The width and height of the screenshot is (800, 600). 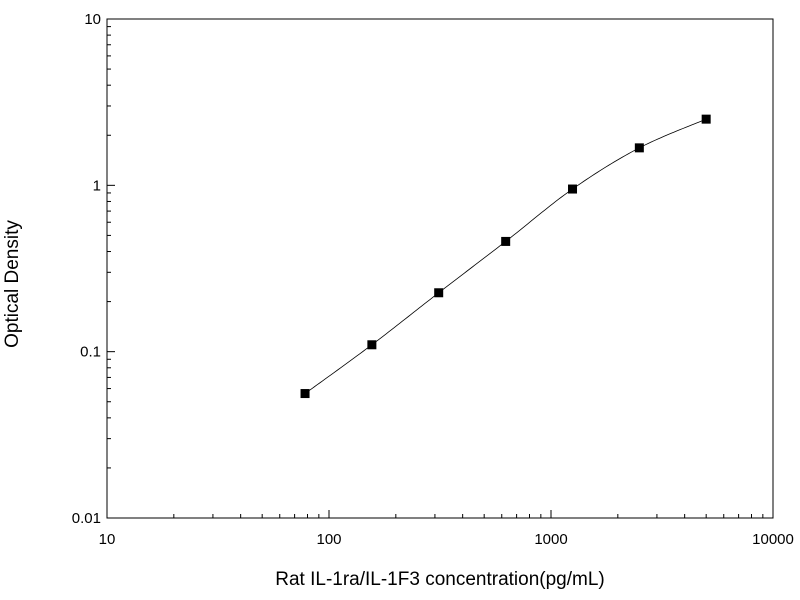 What do you see at coordinates (97, 185) in the screenshot?
I see `y-tick-label: 1` at bounding box center [97, 185].